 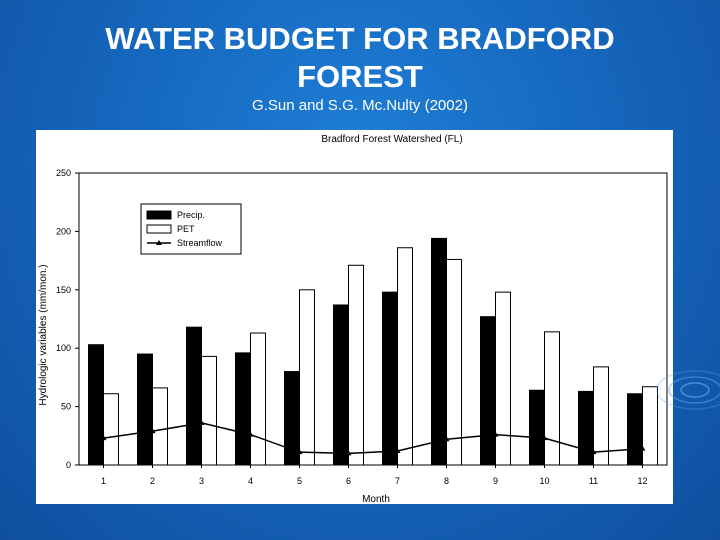 What do you see at coordinates (63, 348) in the screenshot?
I see `y-tick-label: 100` at bounding box center [63, 348].